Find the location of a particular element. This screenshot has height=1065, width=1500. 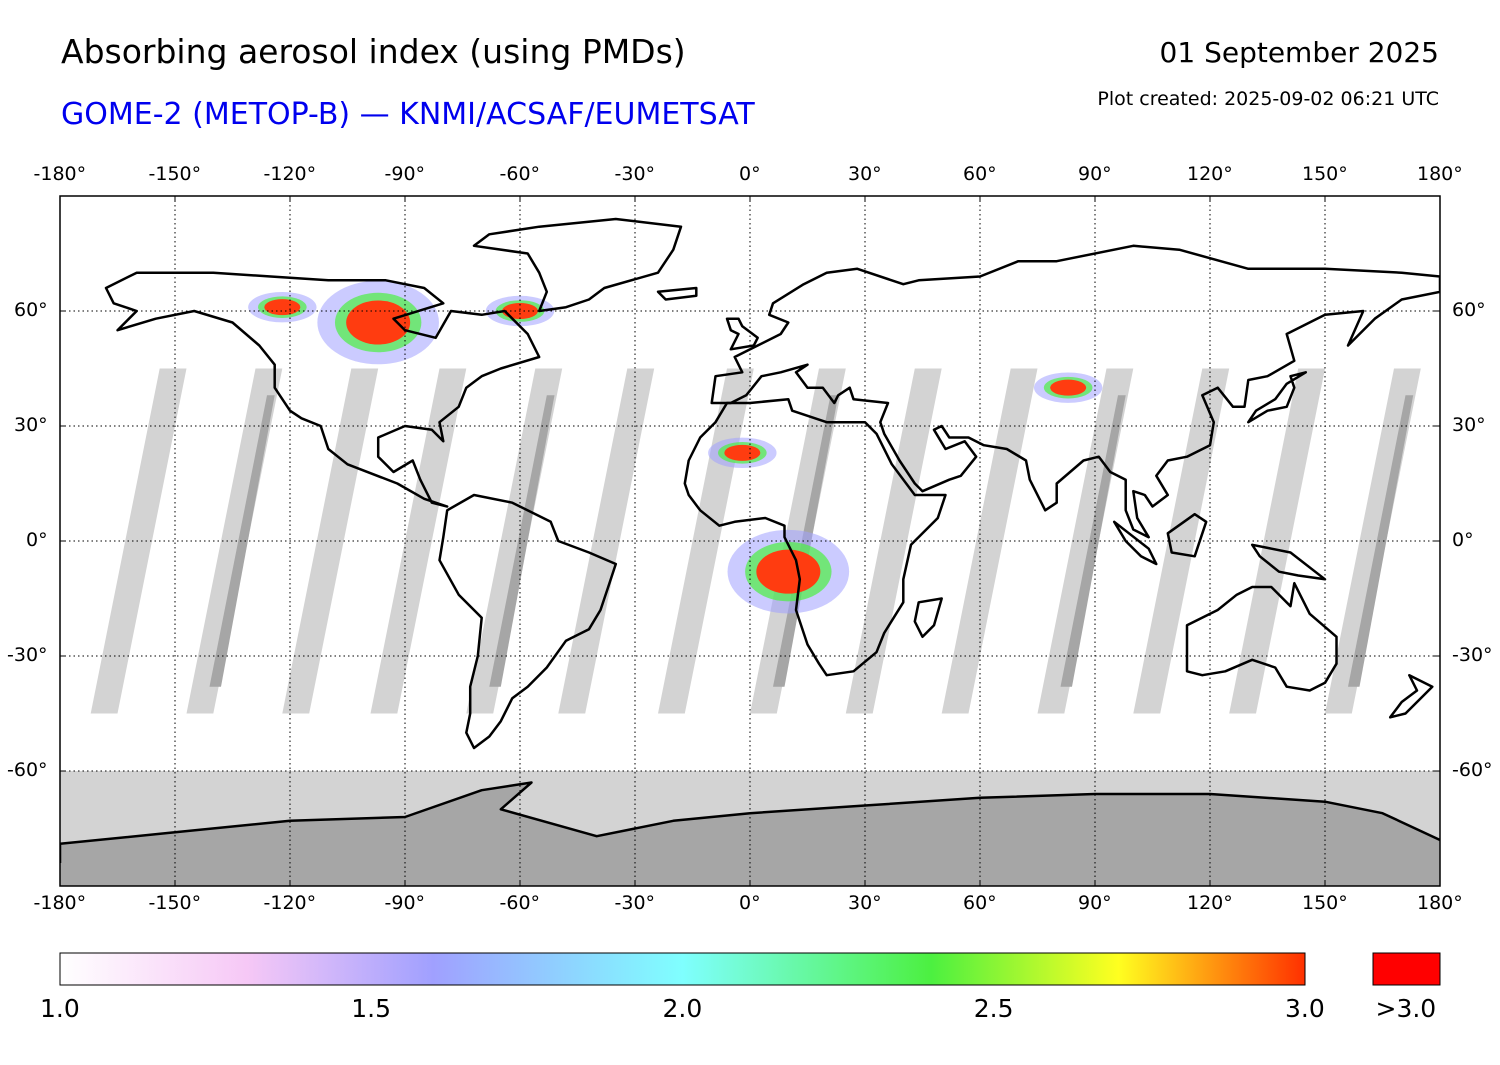

lon-label-top: -180° is located at coordinates (60, 174).